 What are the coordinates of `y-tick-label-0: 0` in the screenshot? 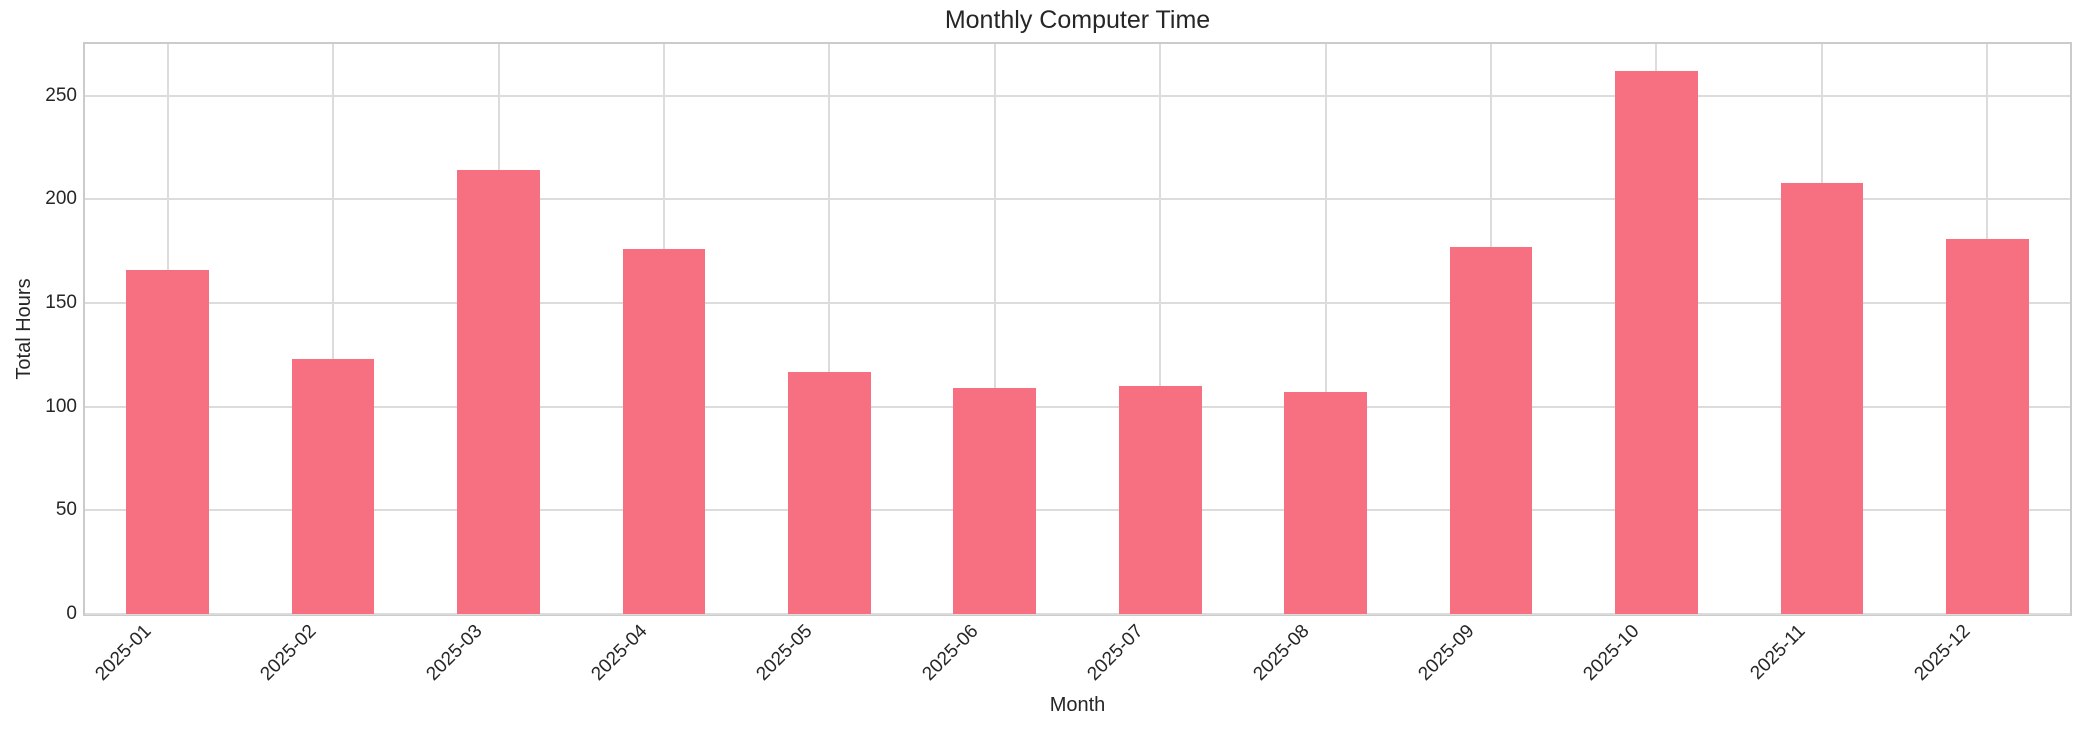 It's located at (71, 613).